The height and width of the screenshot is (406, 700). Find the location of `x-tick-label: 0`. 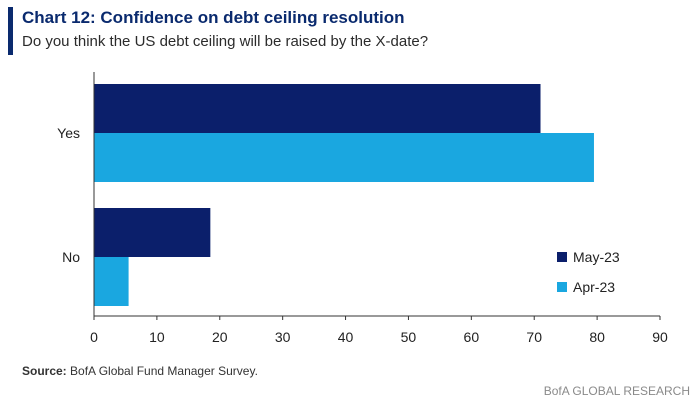

x-tick-label: 0 is located at coordinates (94, 337).